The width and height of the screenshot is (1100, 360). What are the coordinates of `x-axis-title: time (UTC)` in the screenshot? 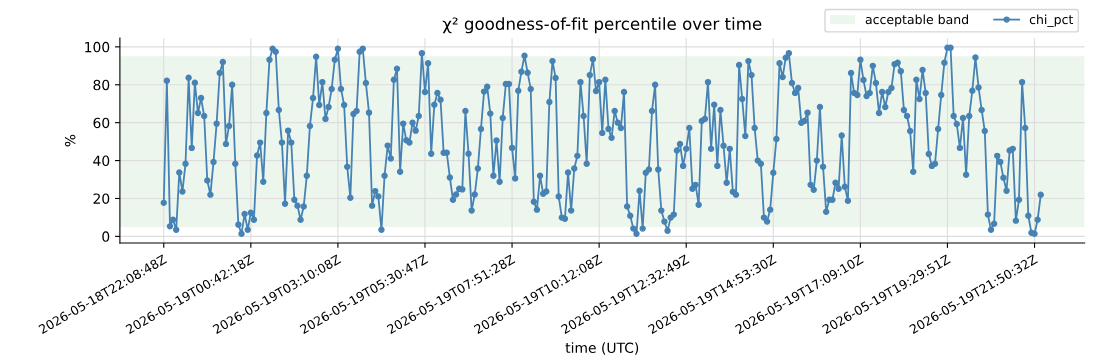 It's located at (602, 348).